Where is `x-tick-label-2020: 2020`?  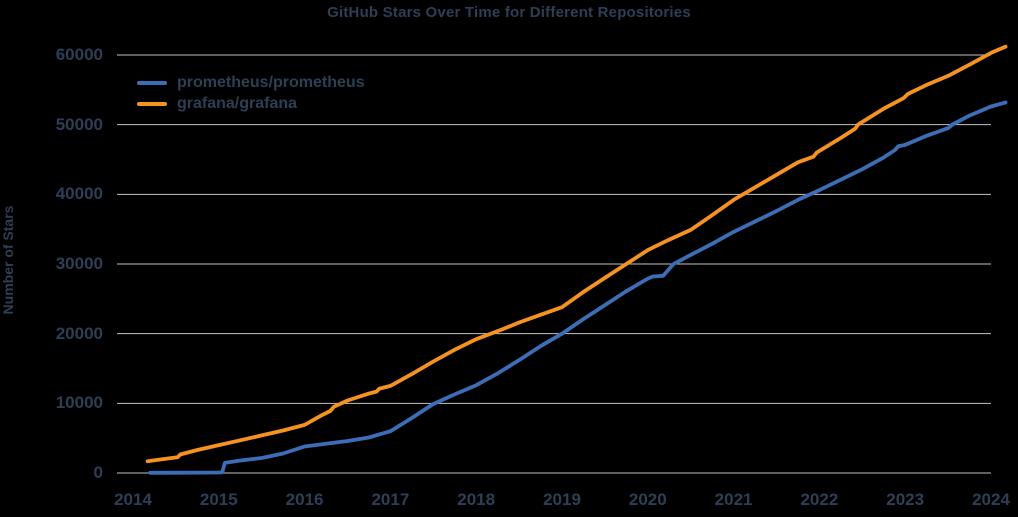 x-tick-label-2020: 2020 is located at coordinates (647, 499).